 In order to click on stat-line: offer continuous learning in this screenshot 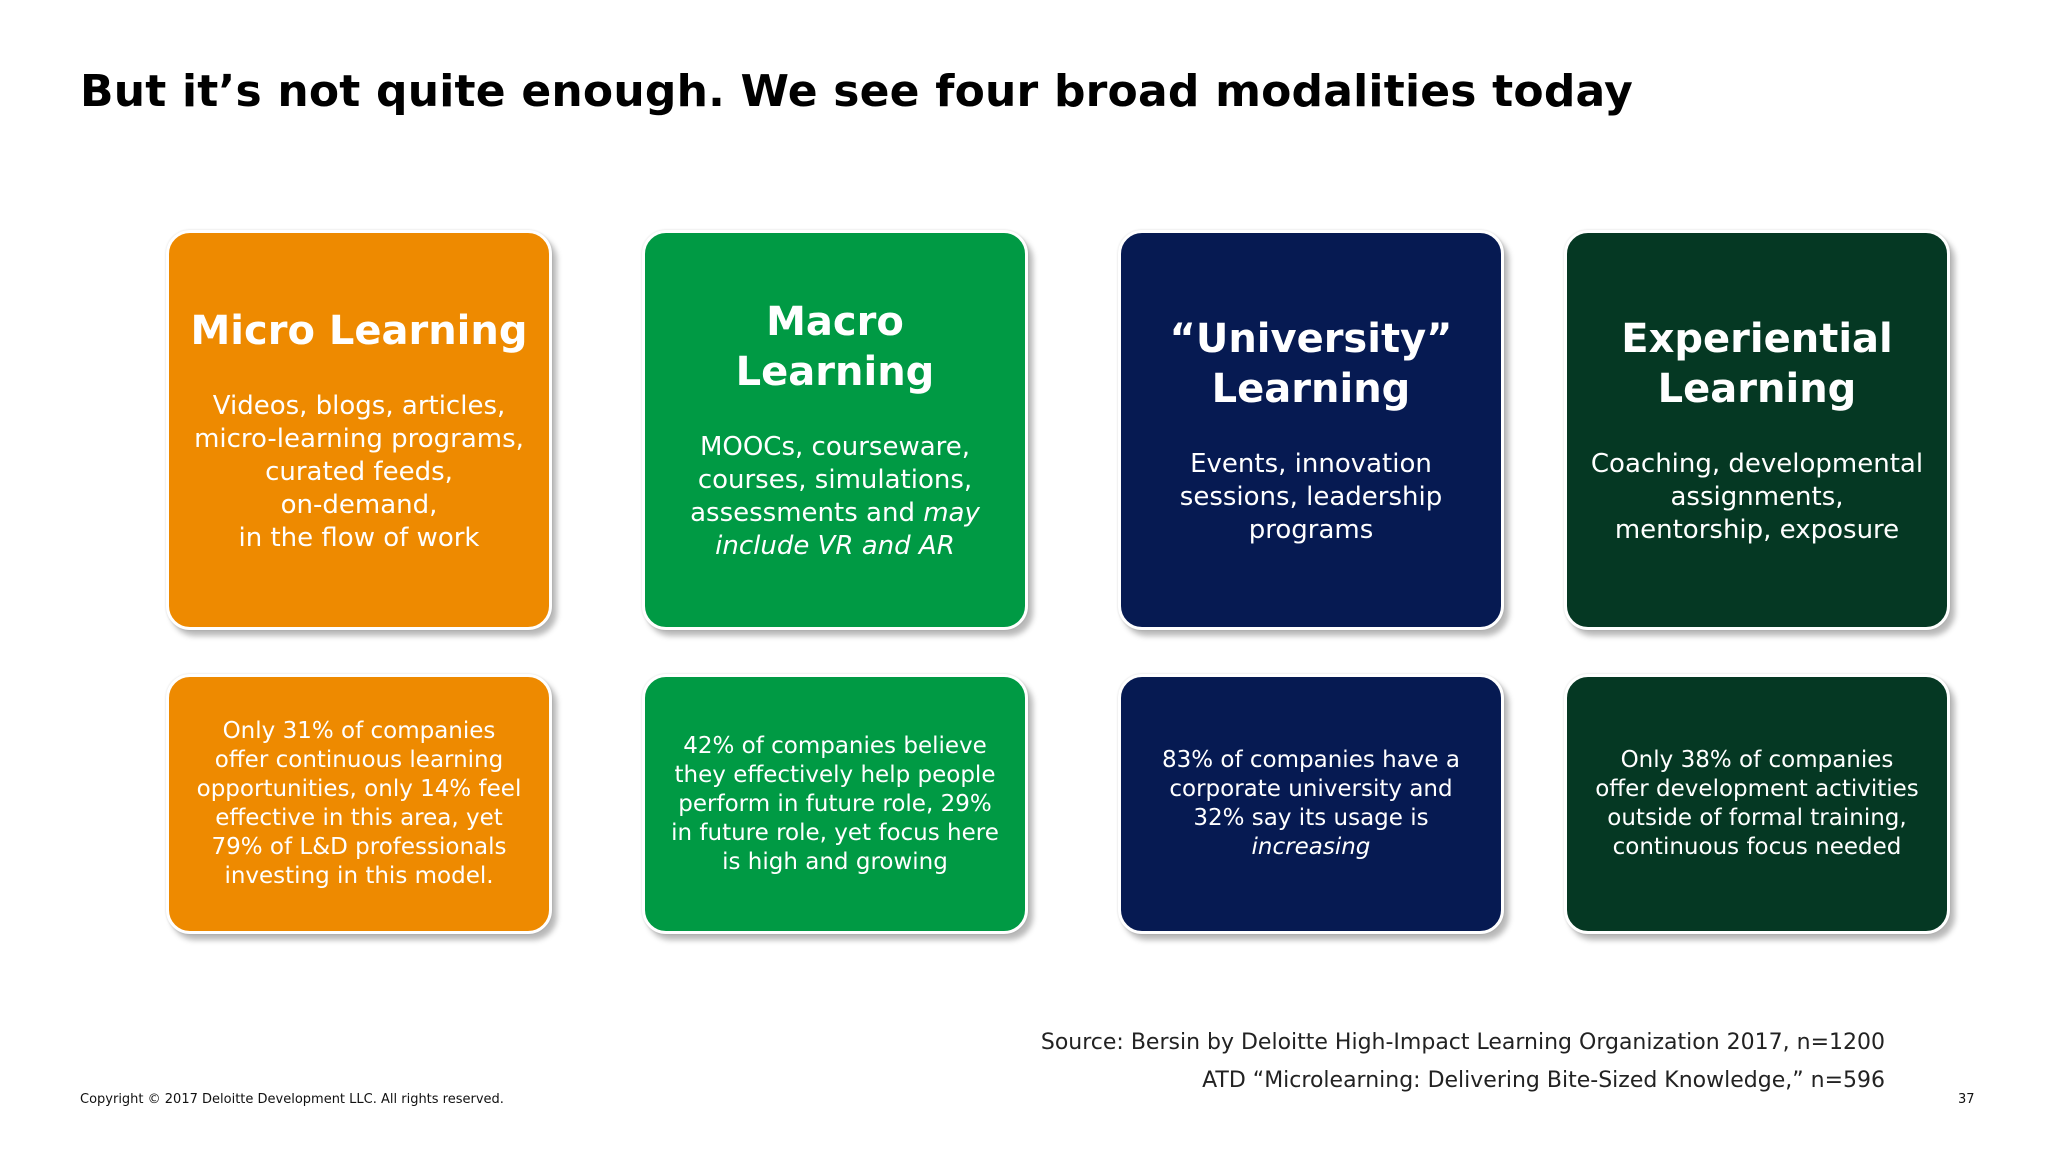, I will do `click(359, 760)`.